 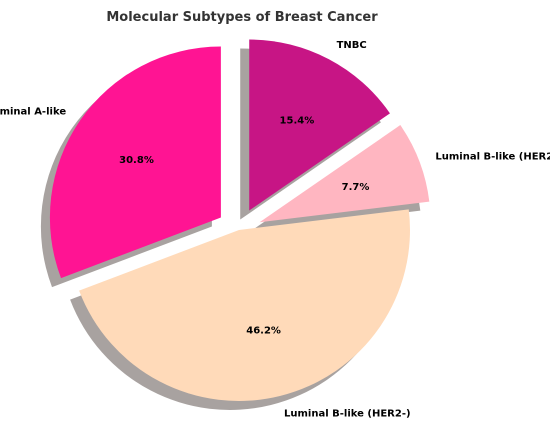 I want to click on slice-label-luminal-b-like-her2: Luminal B-like (HER2-), so click(x=347, y=414).